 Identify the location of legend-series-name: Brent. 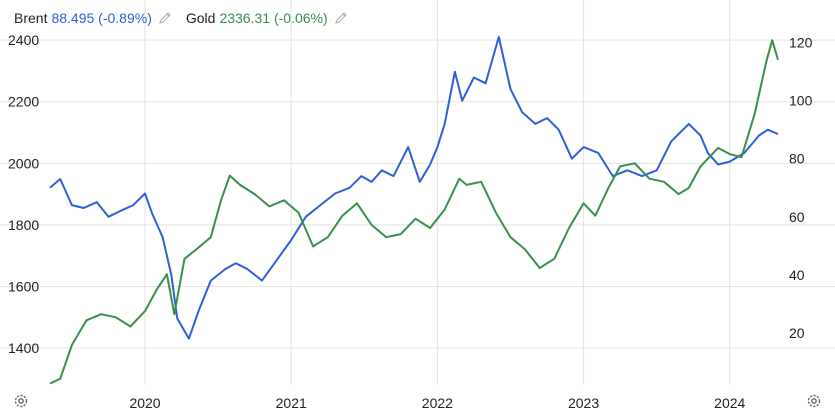
(31, 18).